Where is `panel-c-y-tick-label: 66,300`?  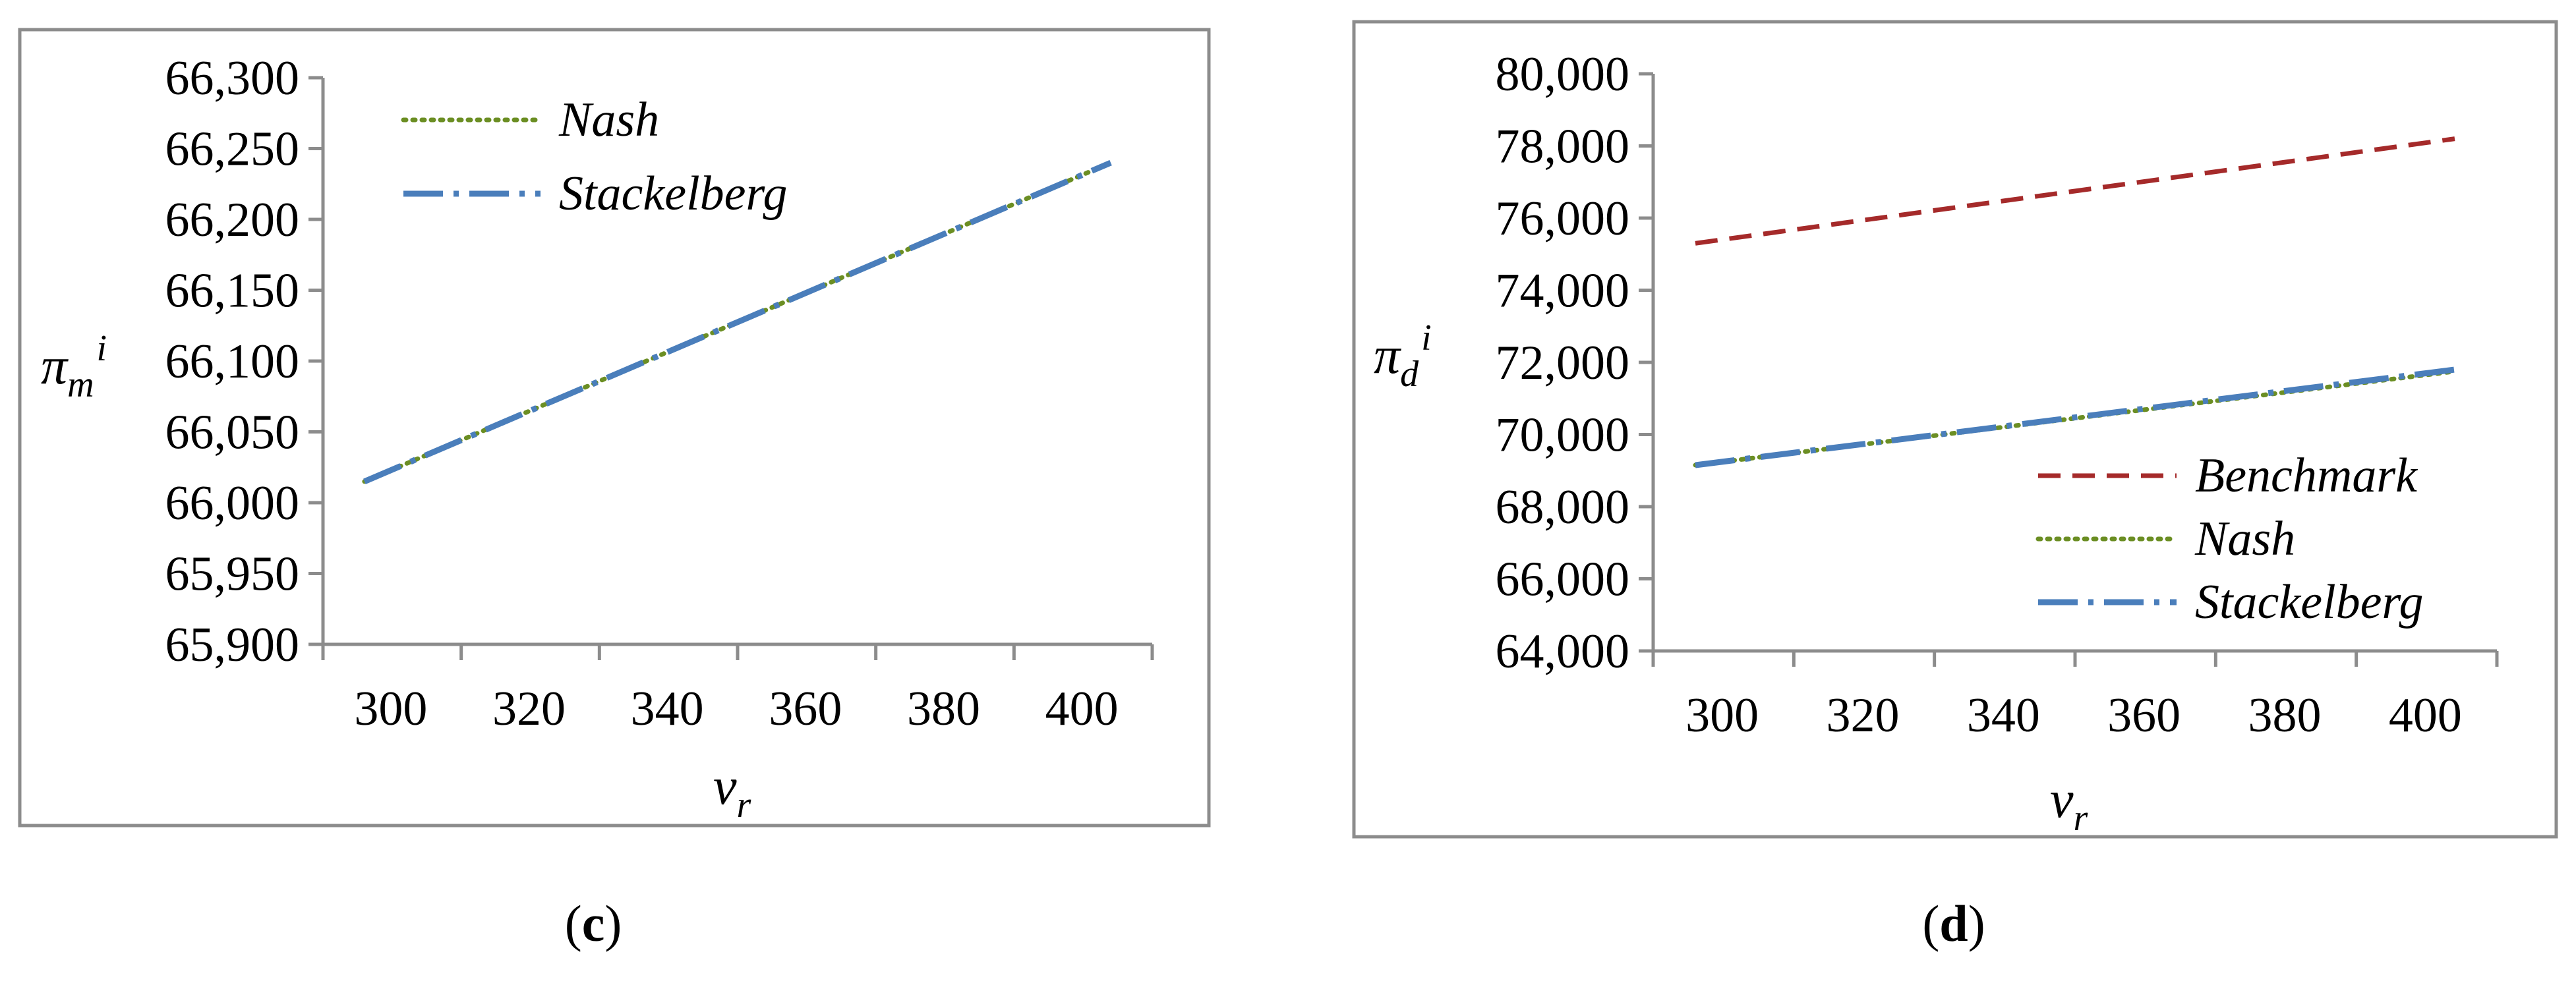 panel-c-y-tick-label: 66,300 is located at coordinates (232, 78).